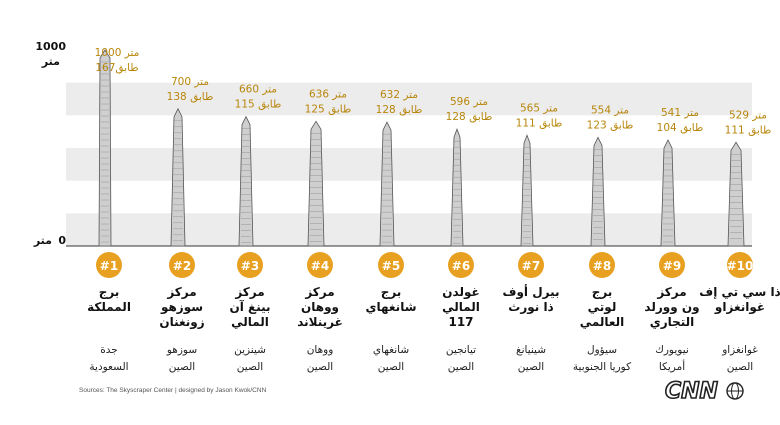 This screenshot has width=780, height=425. What do you see at coordinates (748, 115) in the screenshot?
I see `building-ctf-guangzhou-height-label: 529 متر` at bounding box center [748, 115].